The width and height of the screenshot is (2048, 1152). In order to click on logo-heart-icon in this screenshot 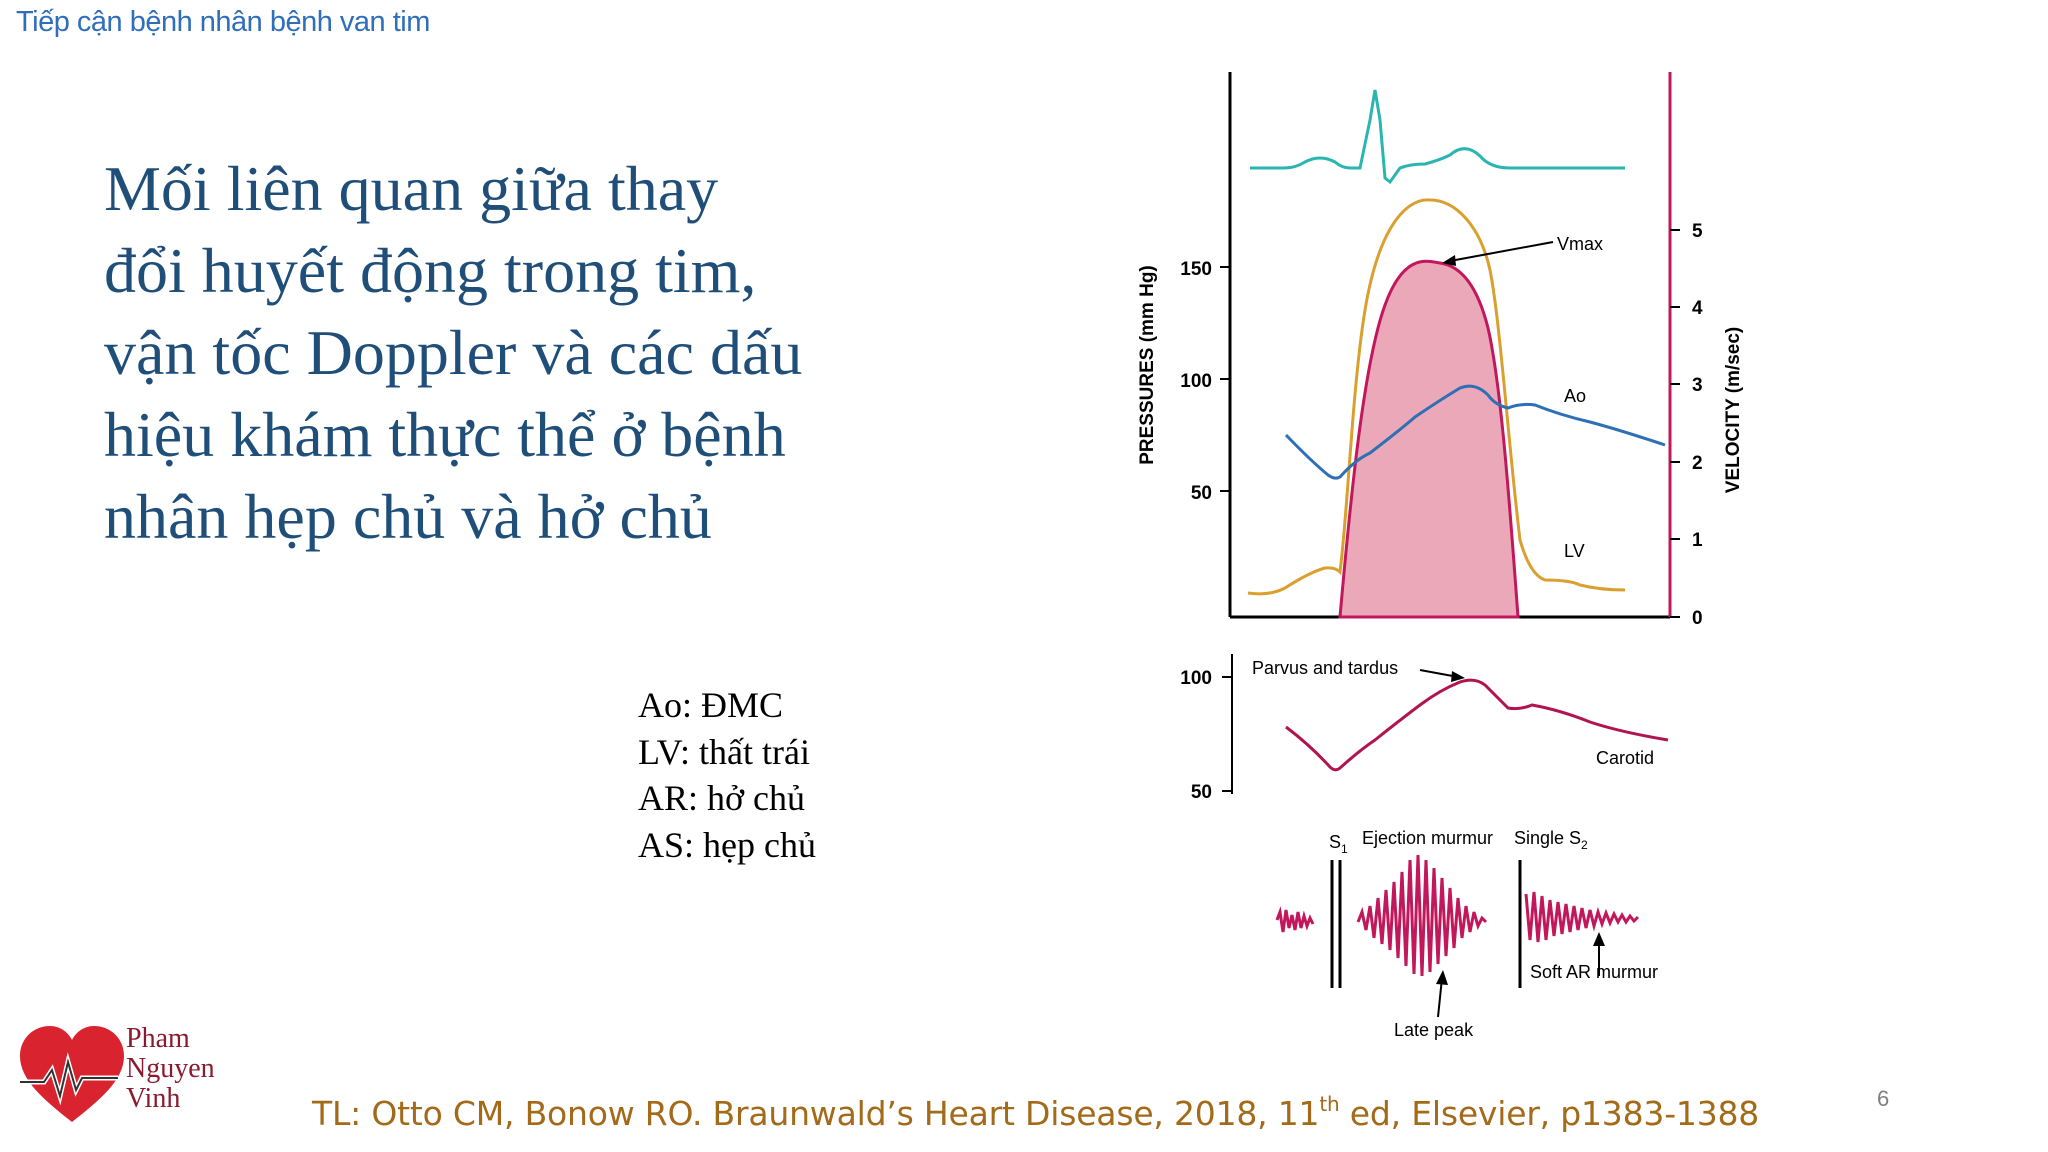, I will do `click(72, 1074)`.